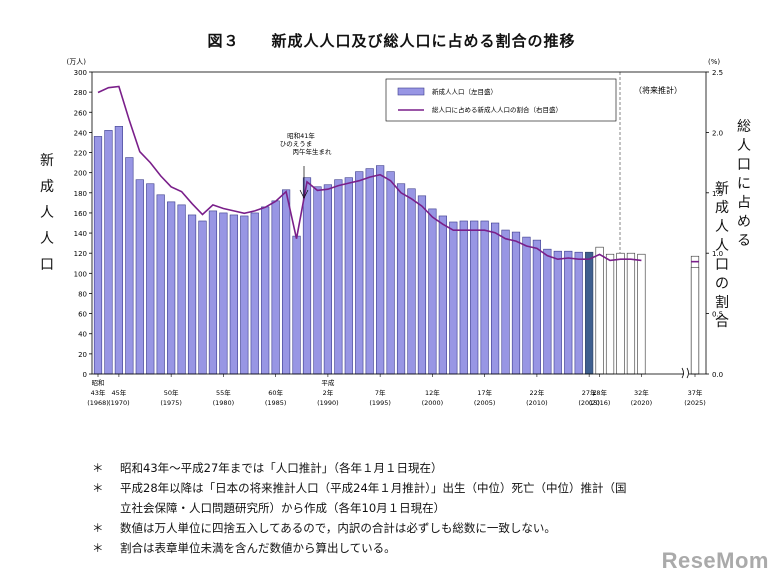 The width and height of the screenshot is (783, 584). What do you see at coordinates (119, 392) in the screenshot?
I see `x-tick-label: 45年` at bounding box center [119, 392].